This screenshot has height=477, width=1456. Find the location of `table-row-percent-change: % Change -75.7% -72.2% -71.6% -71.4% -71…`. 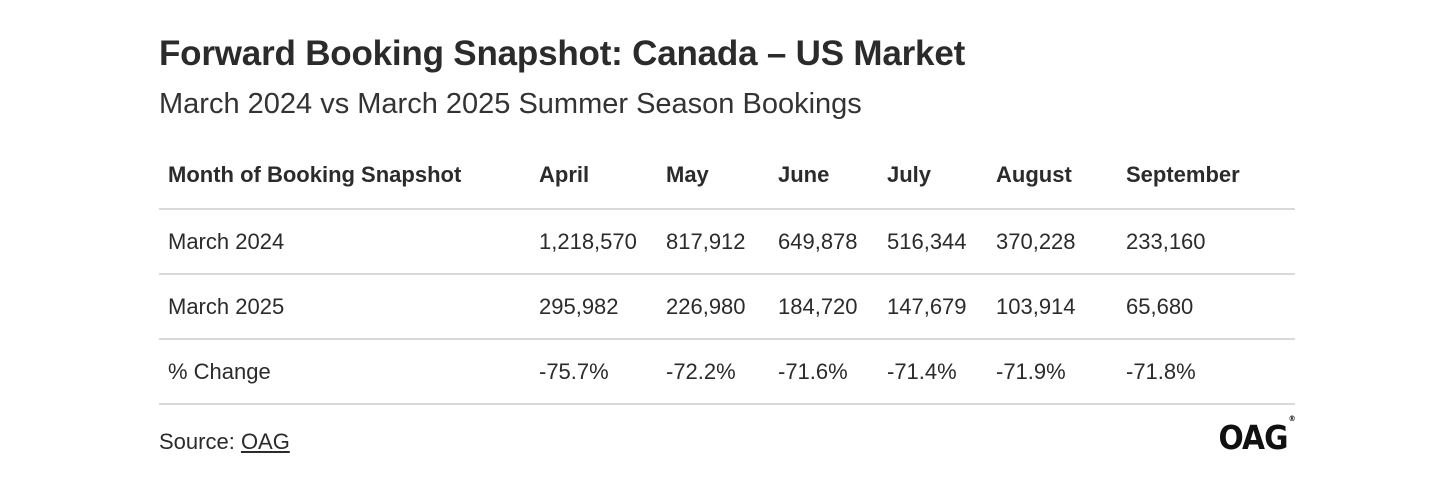

table-row-percent-change: % Change -75.7% -72.2% -71.6% -71.4% -71… is located at coordinates (727, 372).